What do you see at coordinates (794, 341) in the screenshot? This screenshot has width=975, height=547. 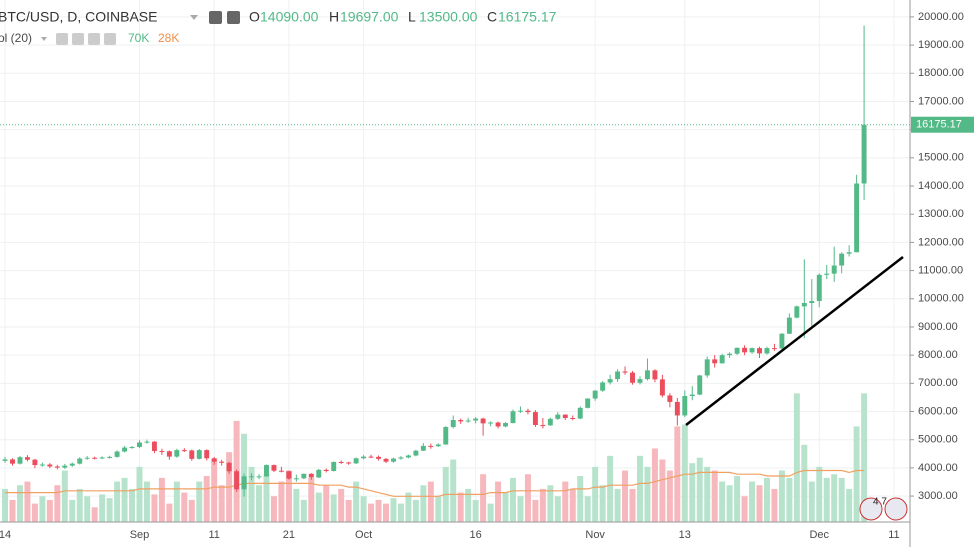 I see `trend-line` at bounding box center [794, 341].